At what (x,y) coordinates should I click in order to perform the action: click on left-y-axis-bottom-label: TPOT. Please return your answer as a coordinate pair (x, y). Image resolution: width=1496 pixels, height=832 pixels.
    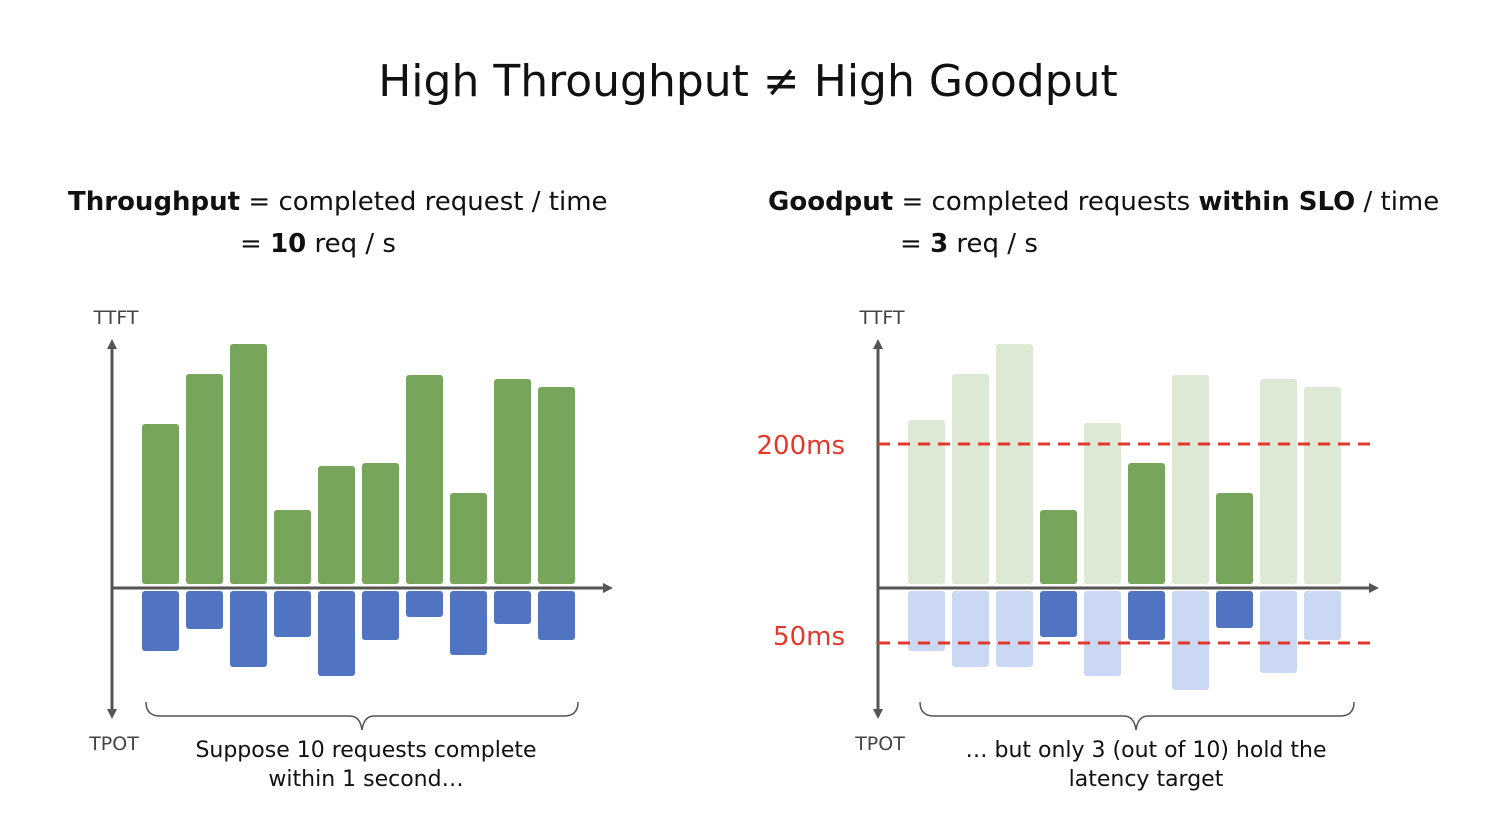
    Looking at the image, I should click on (113, 744).